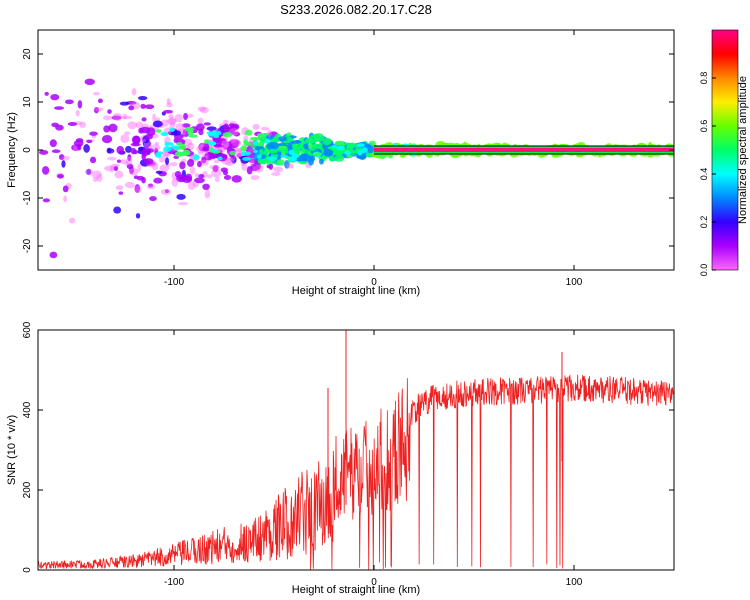 Image resolution: width=750 pixels, height=600 pixels. Describe the element at coordinates (524, 150) in the screenshot. I see `carrier-line` at that location.